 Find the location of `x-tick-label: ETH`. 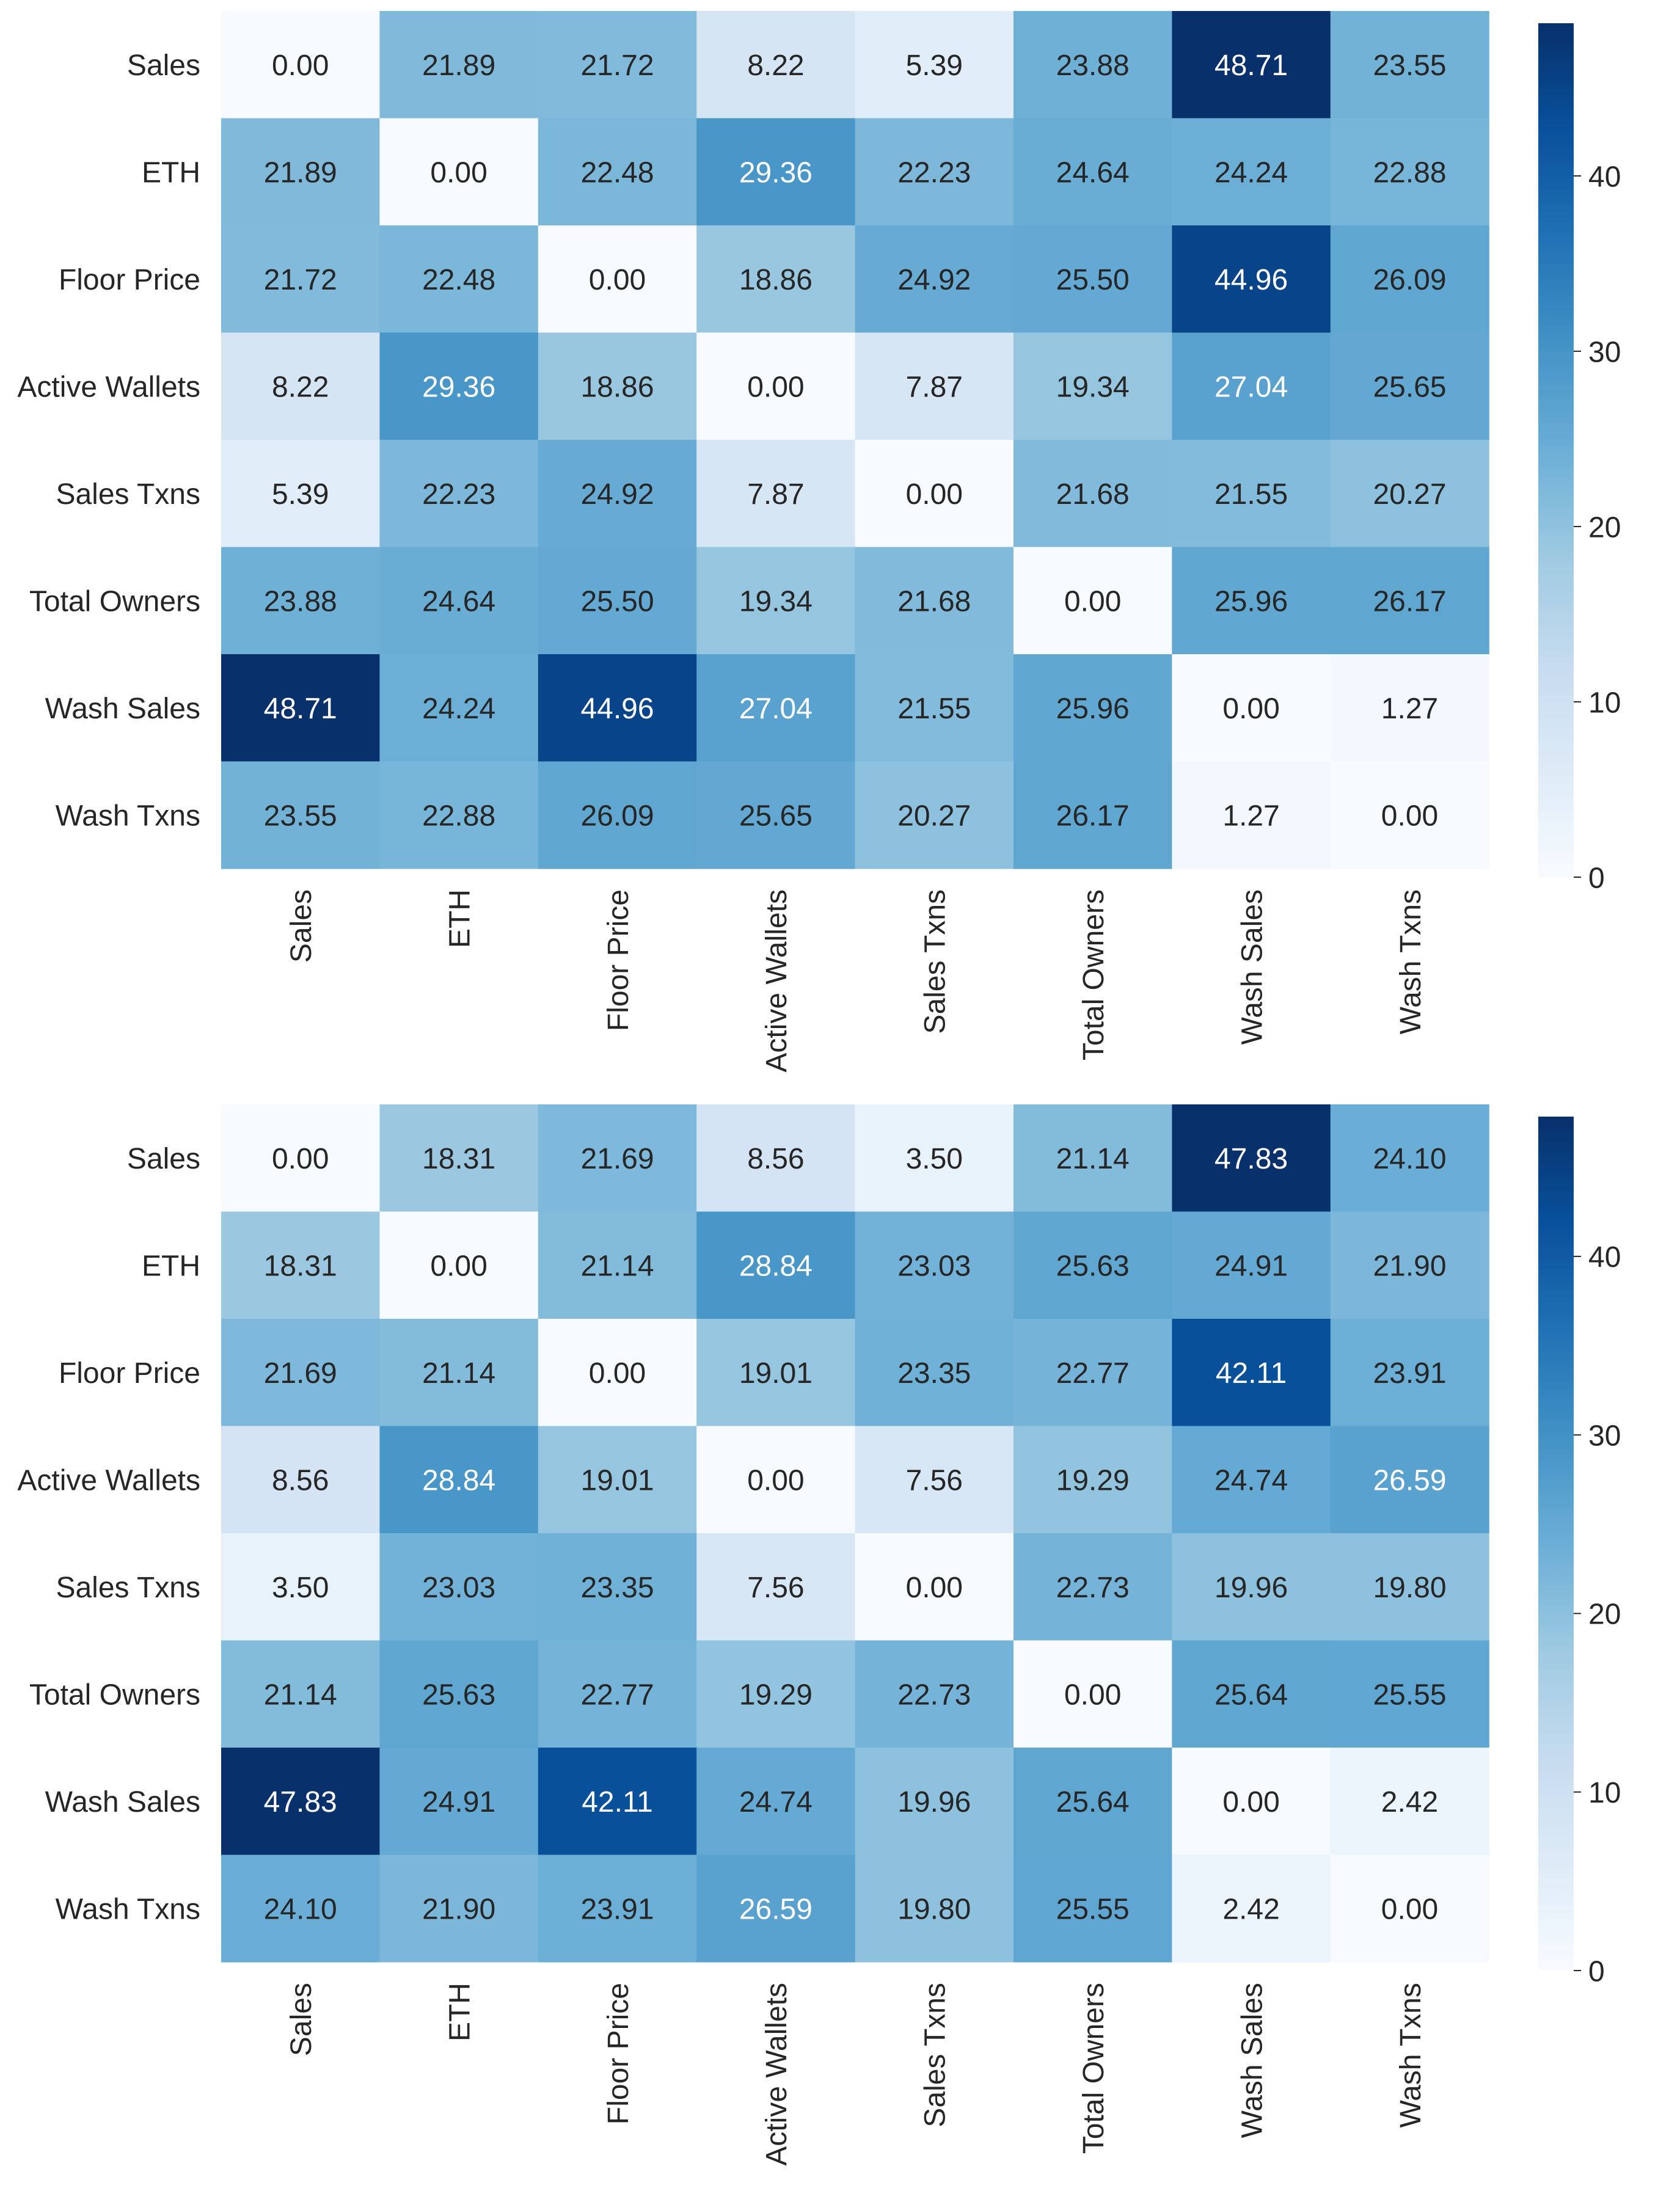

x-tick-label: ETH is located at coordinates (460, 919).